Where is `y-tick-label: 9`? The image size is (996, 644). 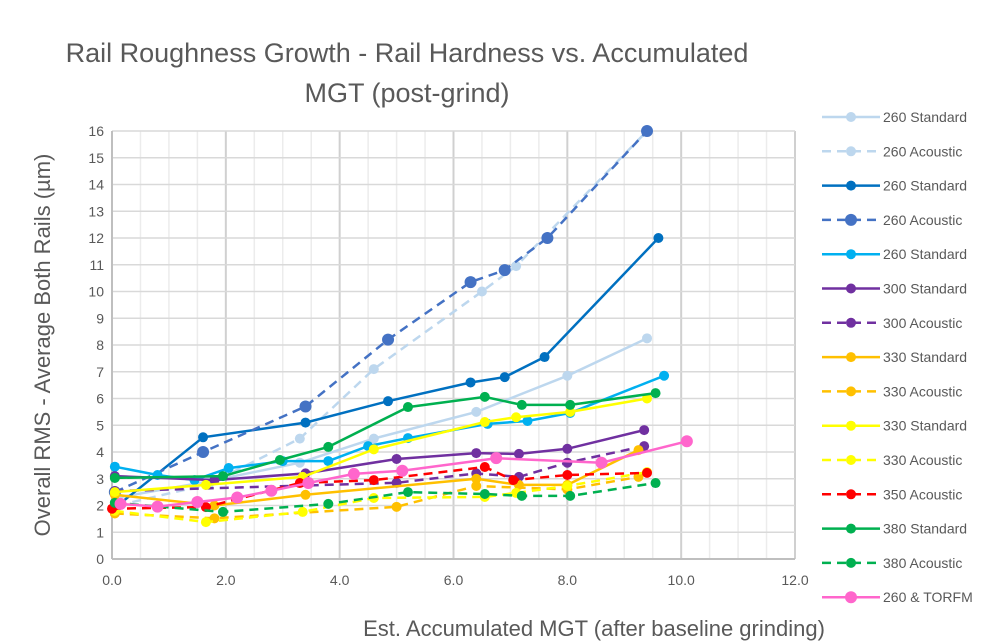
y-tick-label: 9 is located at coordinates (100, 318).